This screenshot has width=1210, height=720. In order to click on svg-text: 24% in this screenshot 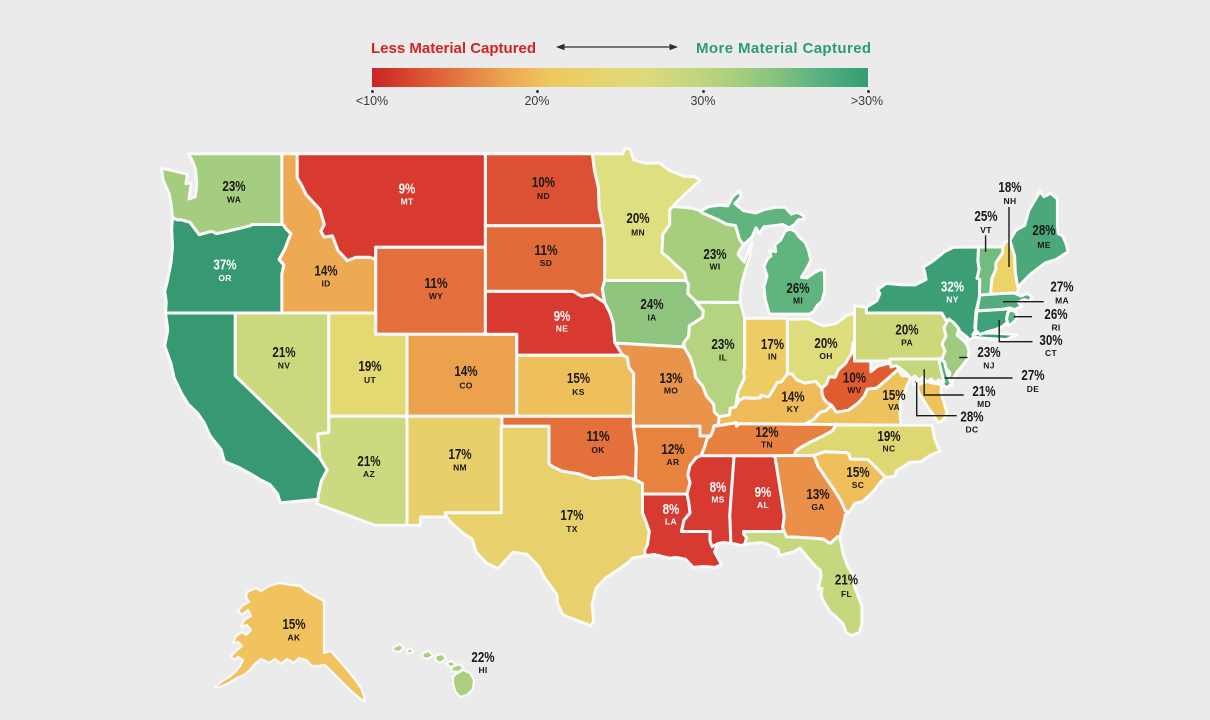, I will do `click(651, 305)`.